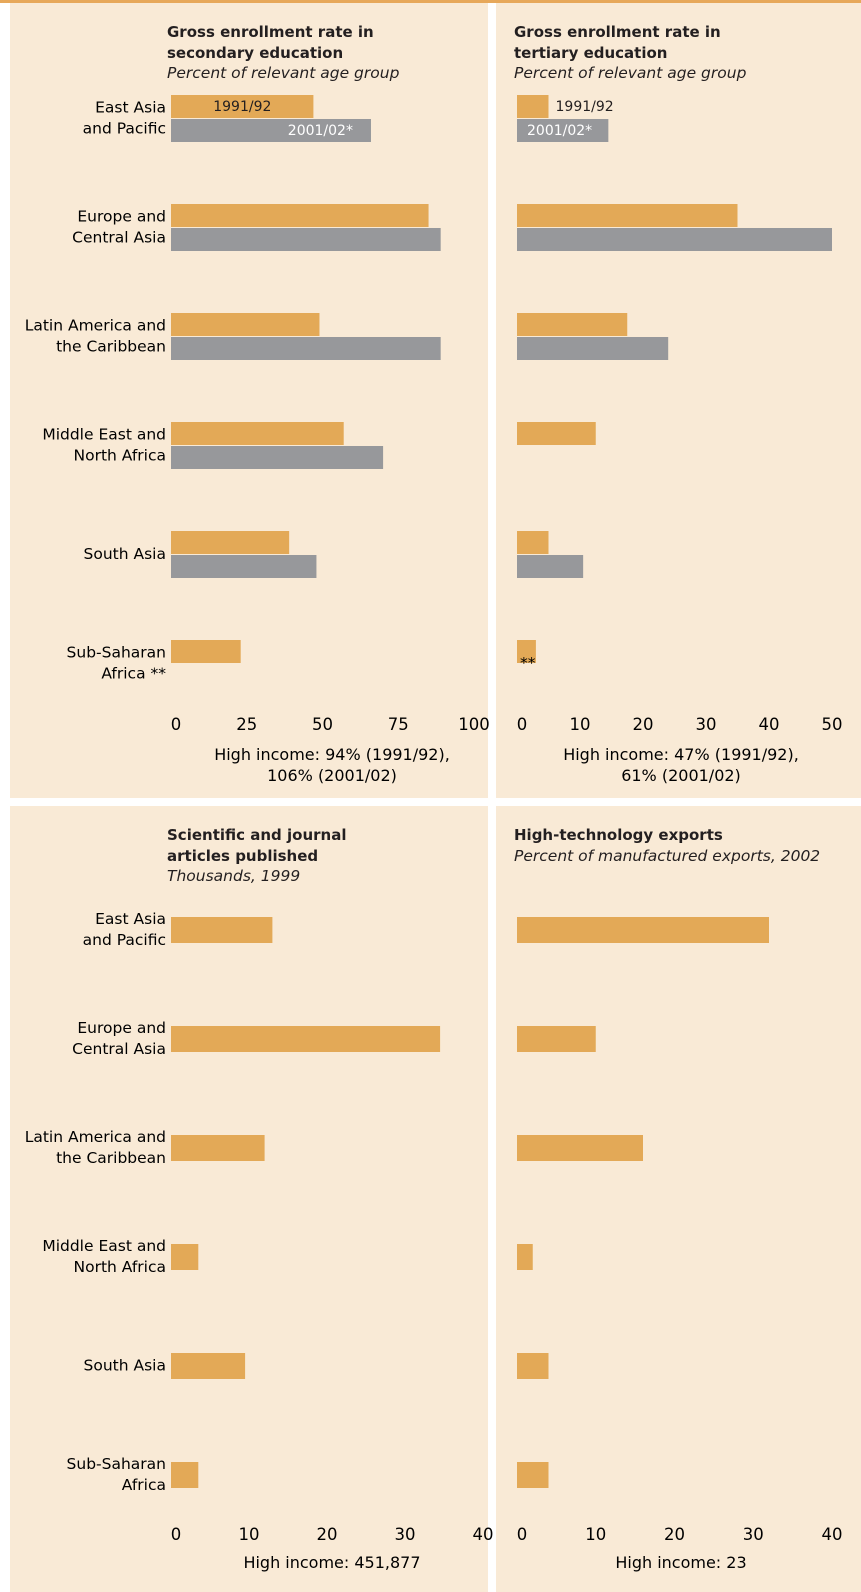 The width and height of the screenshot is (861, 1592). Describe the element at coordinates (630, 73) in the screenshot. I see `chart-2-subtitle: Percent of relevant age group` at that location.